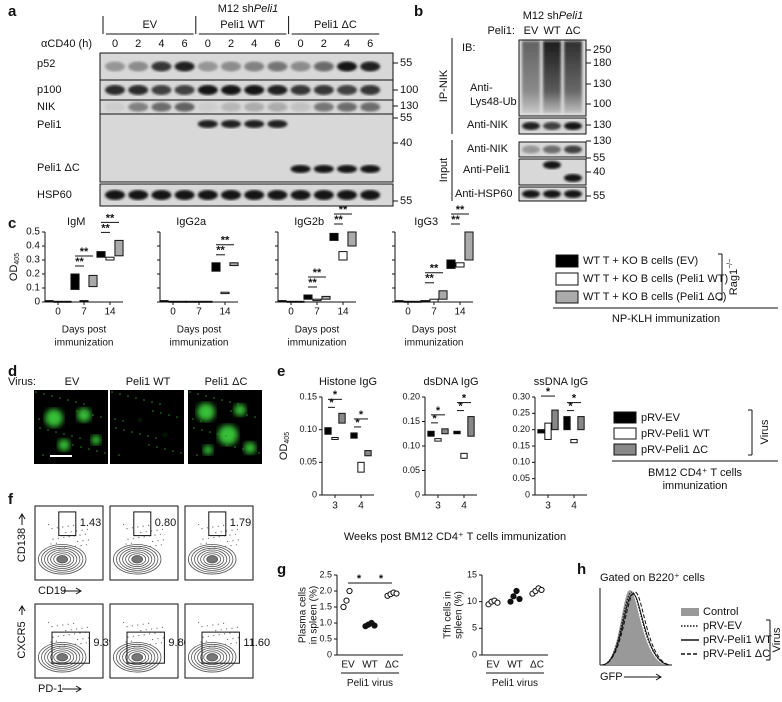 The width and height of the screenshot is (782, 702). Describe the element at coordinates (599, 172) in the screenshot. I see `mw-marker: 40` at that location.